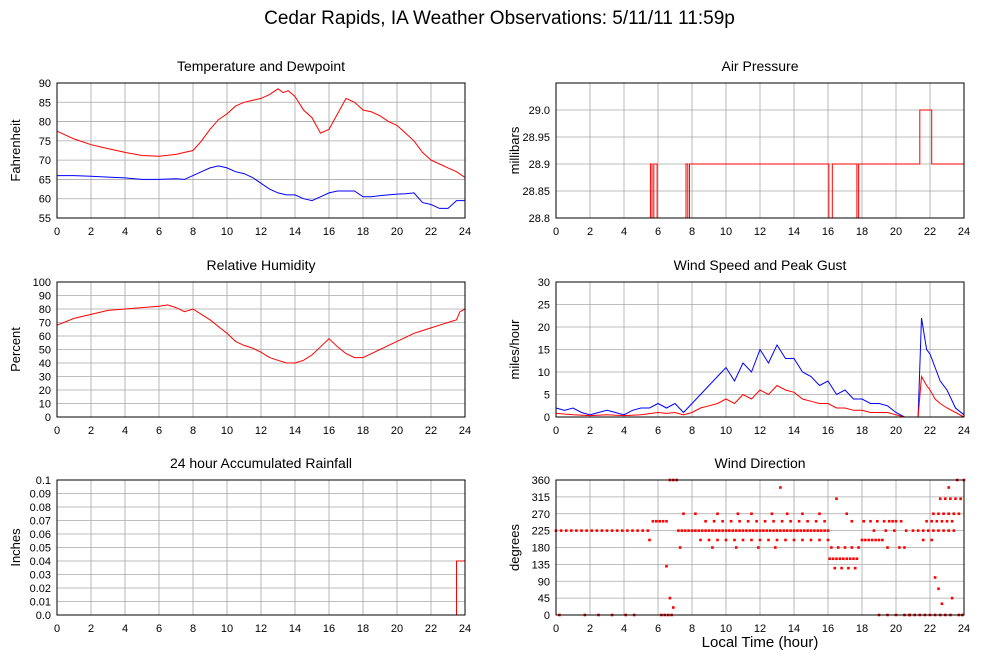 This screenshot has height=659, width=999. I want to click on x-tick-label: 4, so click(125, 232).